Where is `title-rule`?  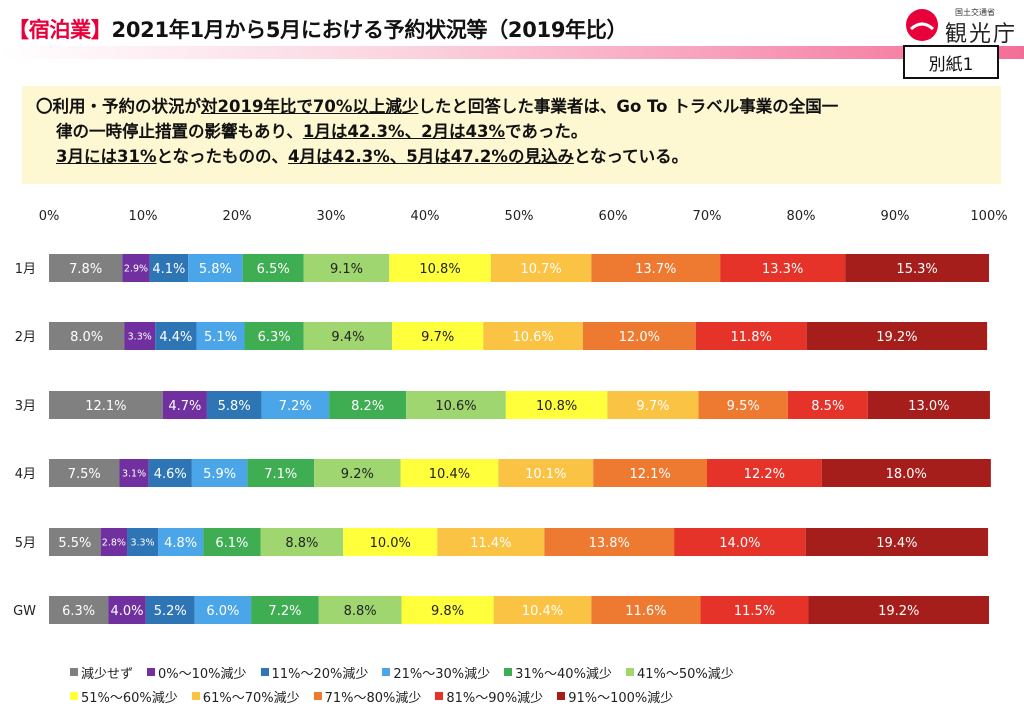 title-rule is located at coordinates (512, 52).